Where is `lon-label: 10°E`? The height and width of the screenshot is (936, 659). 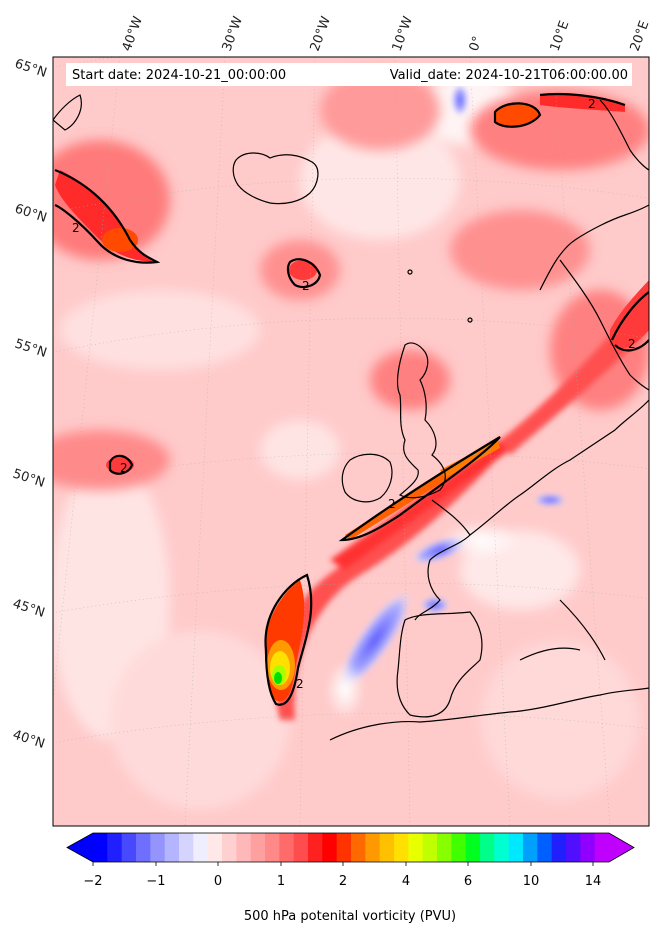 lon-label: 10°E is located at coordinates (560, 36).